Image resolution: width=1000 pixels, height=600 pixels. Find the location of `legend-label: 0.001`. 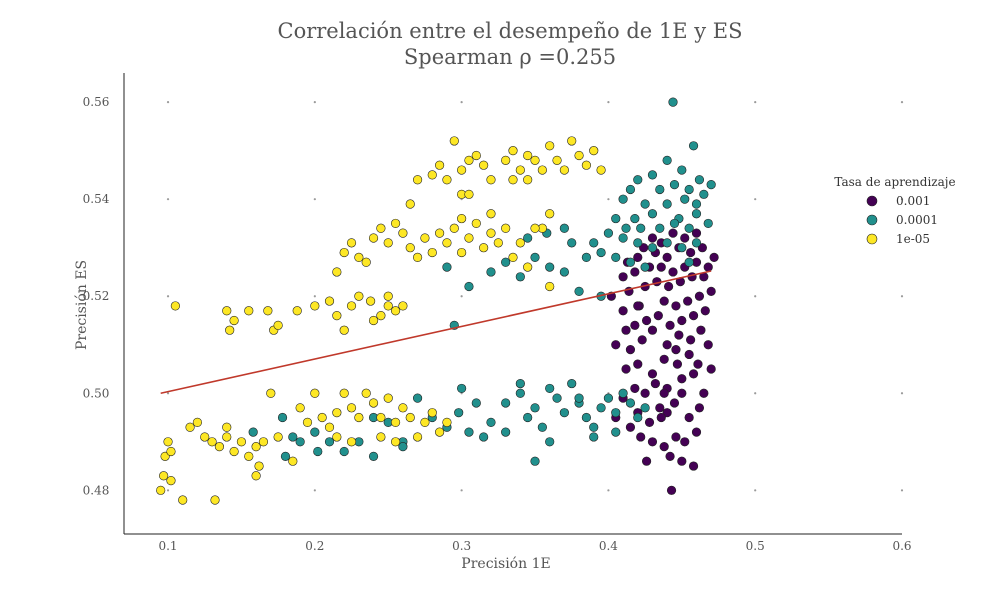

legend-label: 0.001 is located at coordinates (913, 201).